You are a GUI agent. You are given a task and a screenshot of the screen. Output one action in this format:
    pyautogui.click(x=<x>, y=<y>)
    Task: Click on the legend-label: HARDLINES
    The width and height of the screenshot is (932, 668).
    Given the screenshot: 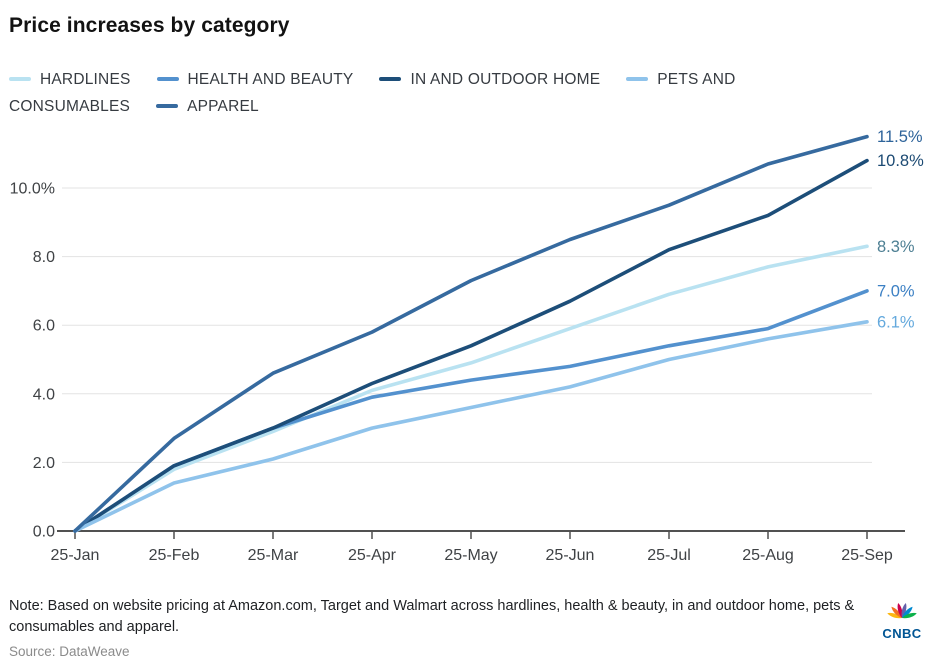 What is the action you would take?
    pyautogui.click(x=85, y=79)
    